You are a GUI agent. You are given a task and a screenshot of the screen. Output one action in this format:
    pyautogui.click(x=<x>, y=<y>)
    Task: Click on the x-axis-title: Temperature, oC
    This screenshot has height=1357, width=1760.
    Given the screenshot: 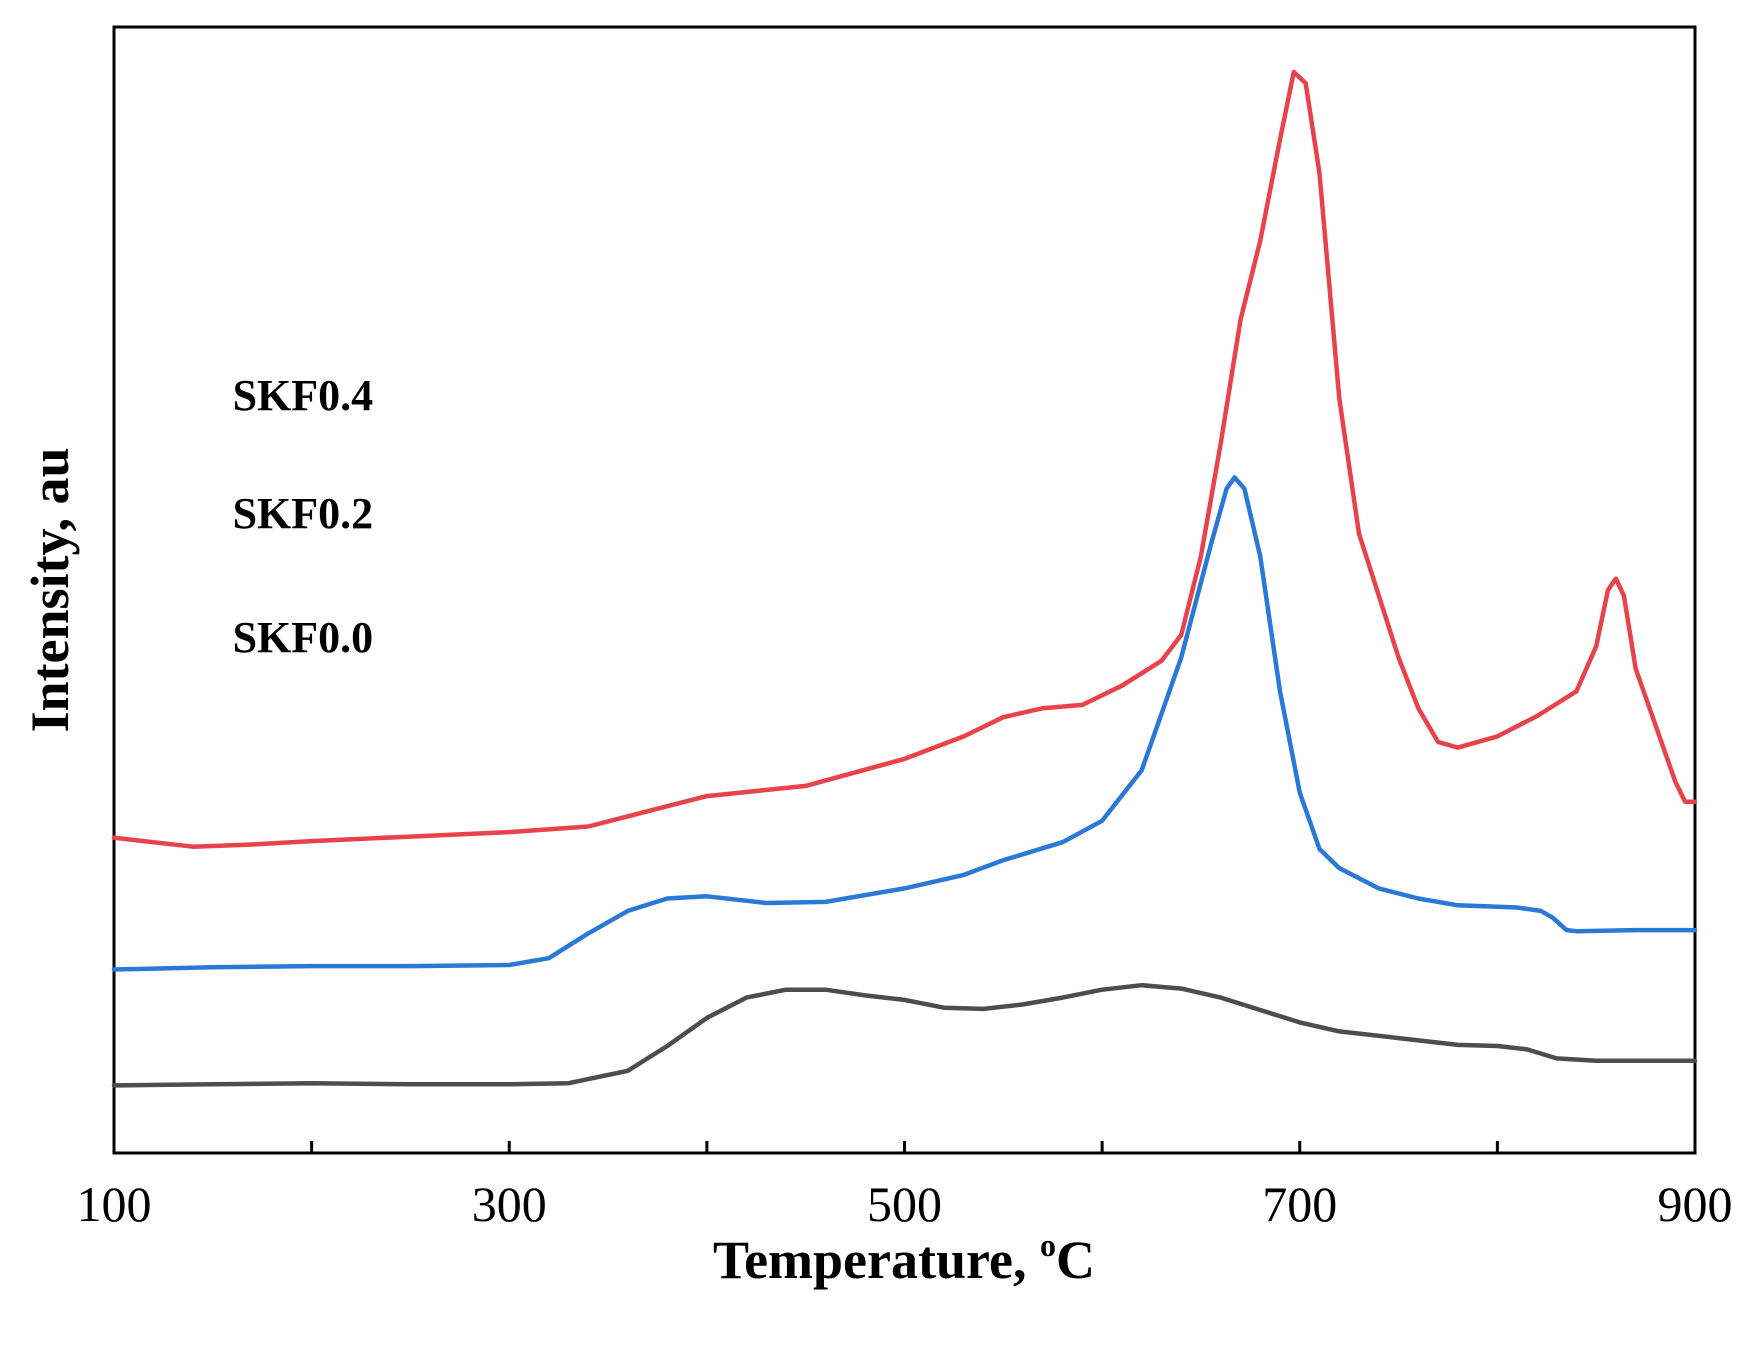 What is the action you would take?
    pyautogui.click(x=904, y=1258)
    